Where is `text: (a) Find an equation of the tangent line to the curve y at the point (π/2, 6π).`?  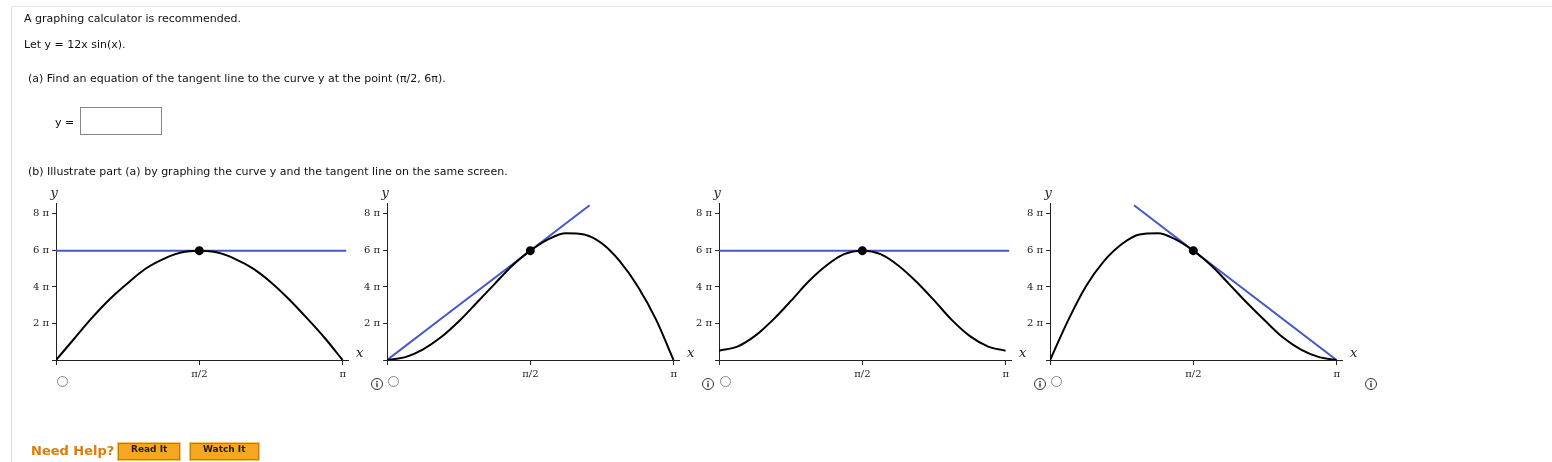 text: (a) Find an equation of the tangent line to the curve y at the point (π/2, 6π). is located at coordinates (237, 78).